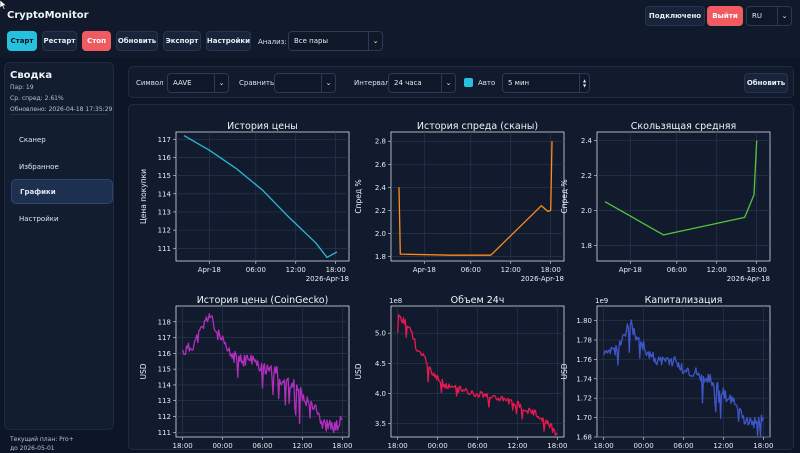  I want to click on symbol-select: AAVE ⌄, so click(198, 83).